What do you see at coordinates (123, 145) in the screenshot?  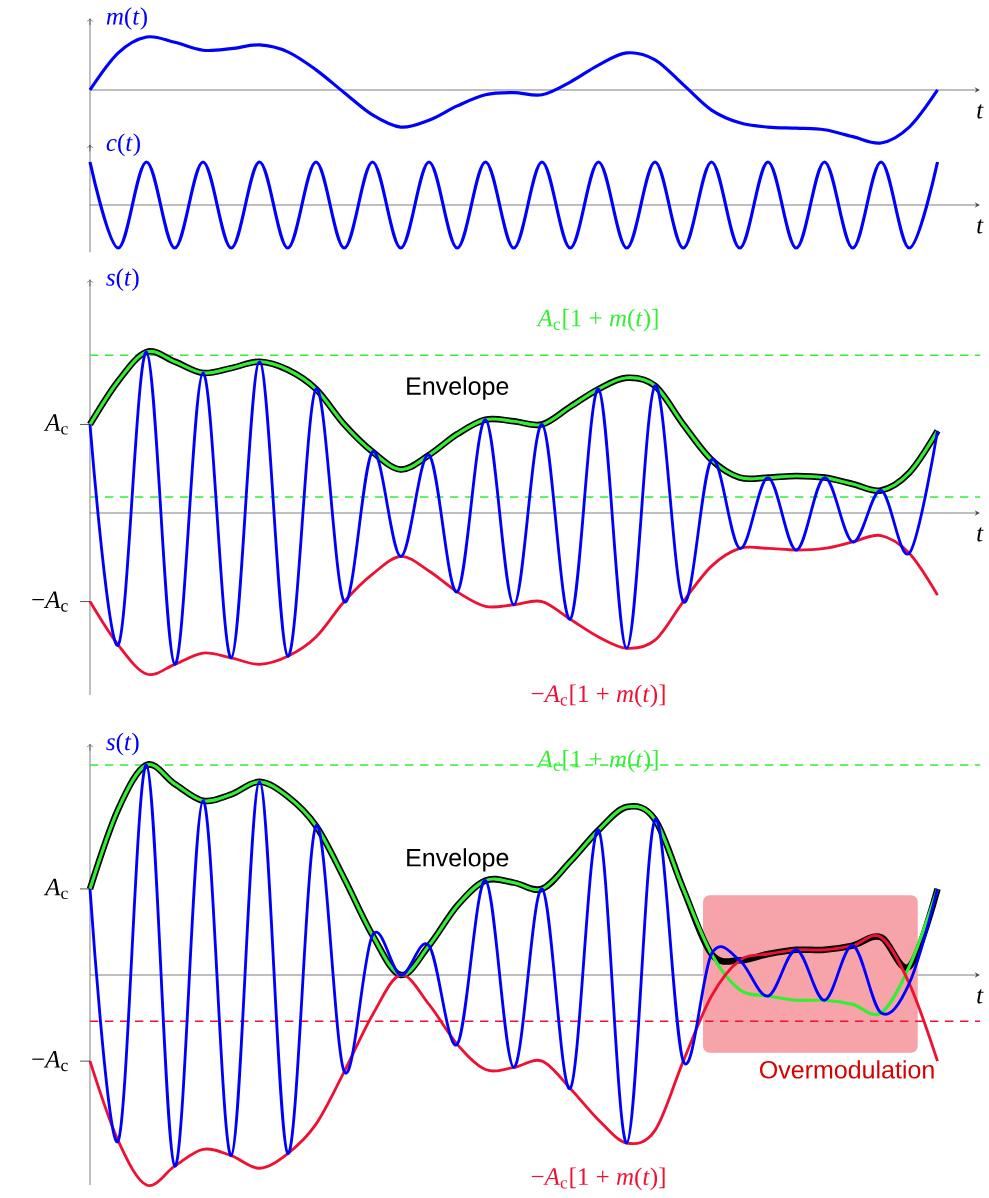 I see `y-axis-title: c(t)` at bounding box center [123, 145].